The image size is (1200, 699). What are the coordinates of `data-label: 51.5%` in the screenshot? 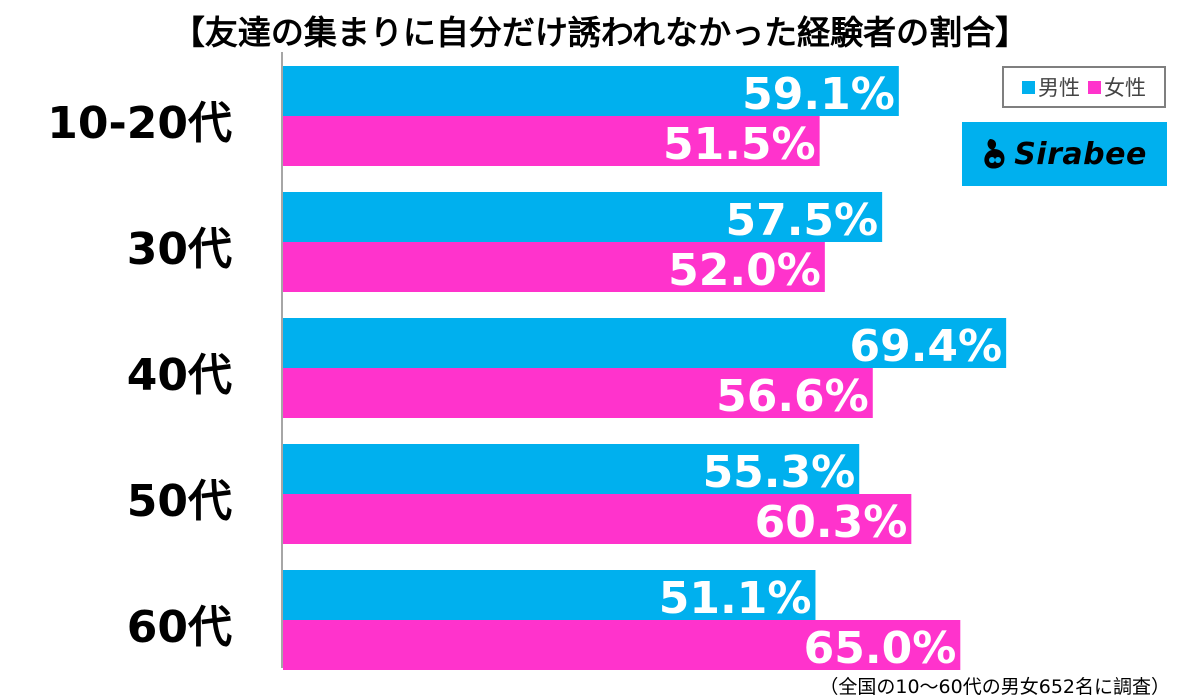 It's located at (739, 144).